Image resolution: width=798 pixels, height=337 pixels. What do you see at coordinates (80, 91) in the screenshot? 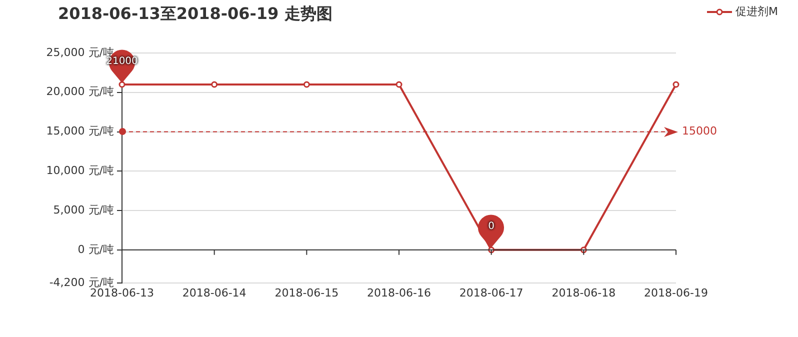
I see `y-tick-label: 20,000 元/吨` at bounding box center [80, 91].